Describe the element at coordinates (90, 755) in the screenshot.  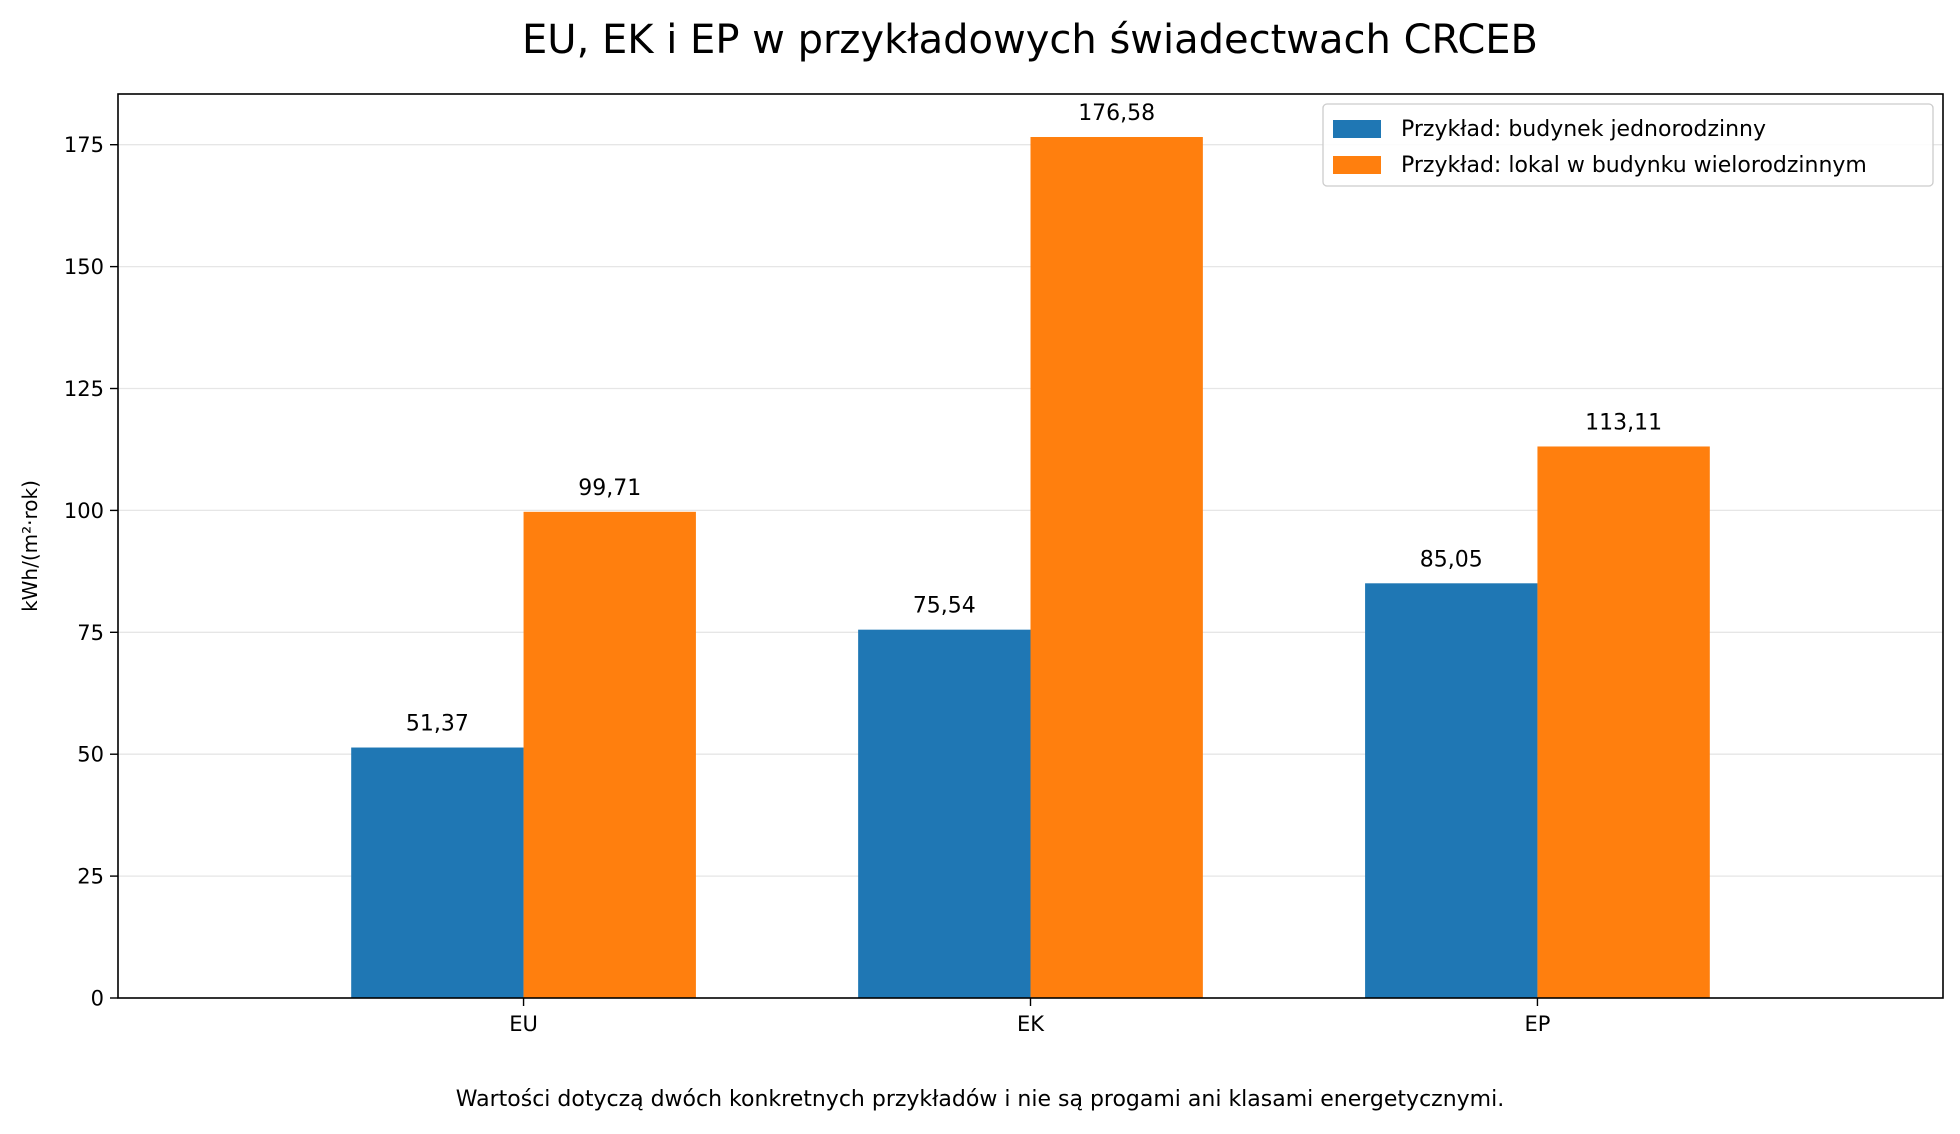
I see `y-tick-label: 50` at that location.